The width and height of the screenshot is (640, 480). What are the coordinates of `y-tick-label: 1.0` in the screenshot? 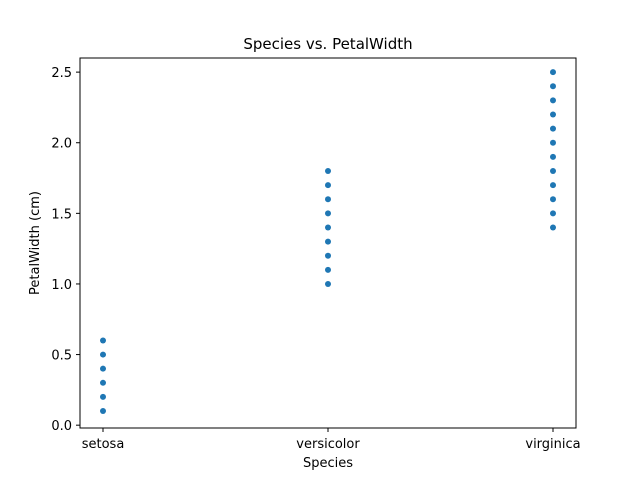 It's located at (61, 285).